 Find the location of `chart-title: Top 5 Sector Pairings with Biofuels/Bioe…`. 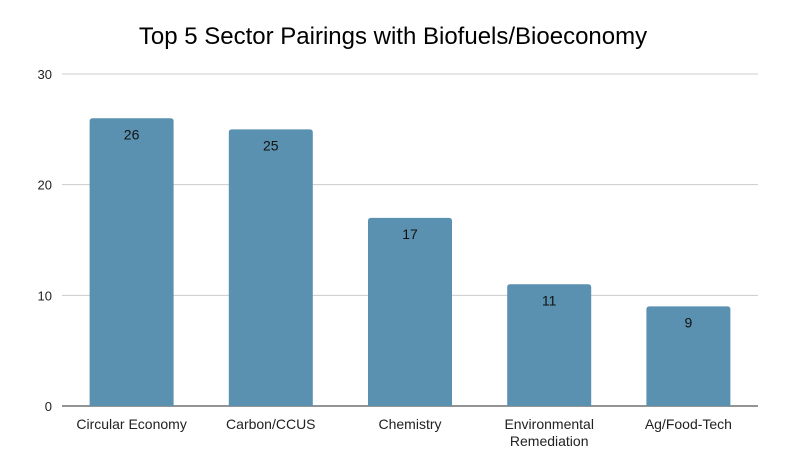

chart-title: Top 5 Sector Pairings with Biofuels/Bioe… is located at coordinates (393, 36).